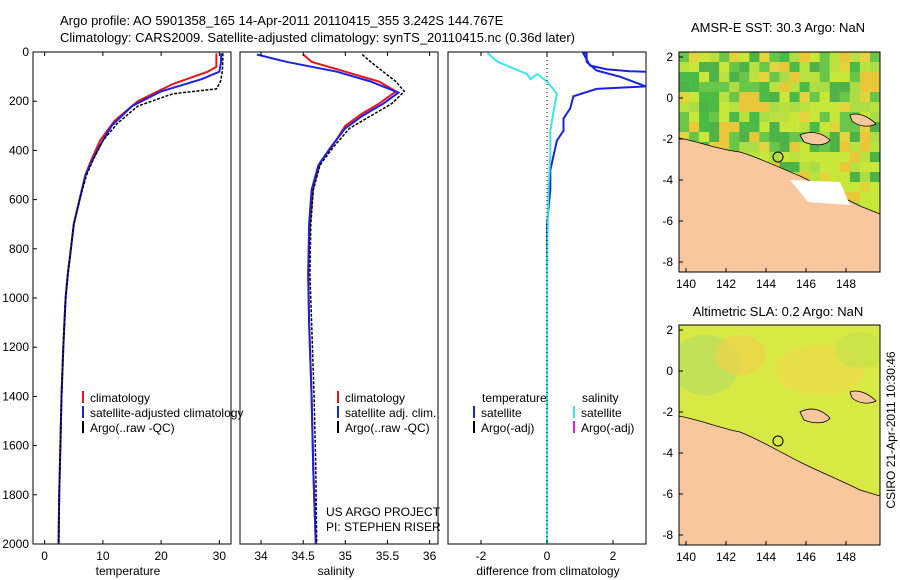  What do you see at coordinates (161, 556) in the screenshot?
I see `x-tick-label: 20` at bounding box center [161, 556].